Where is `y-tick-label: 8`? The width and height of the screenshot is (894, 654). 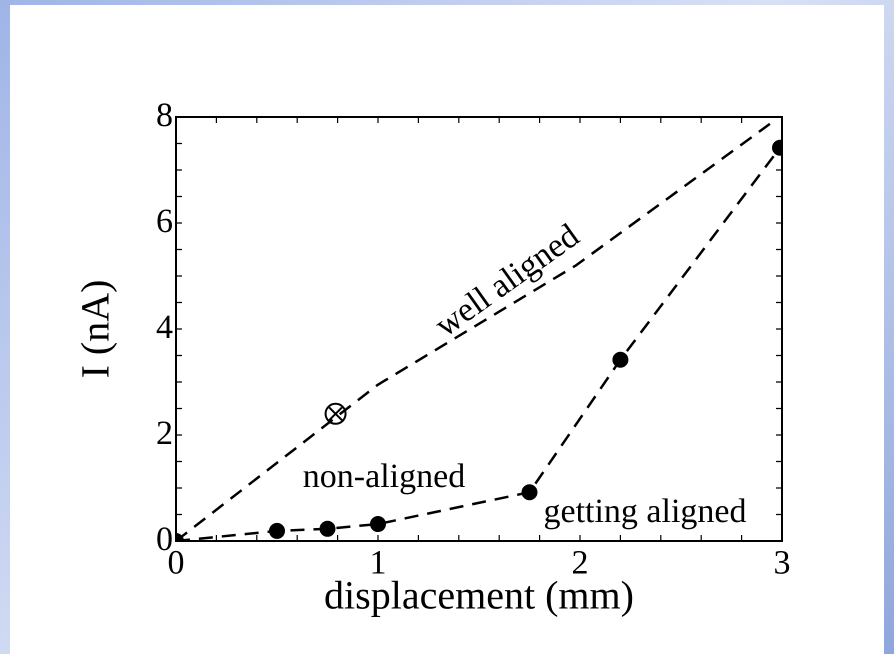
y-tick-label: 8 is located at coordinates (164, 115).